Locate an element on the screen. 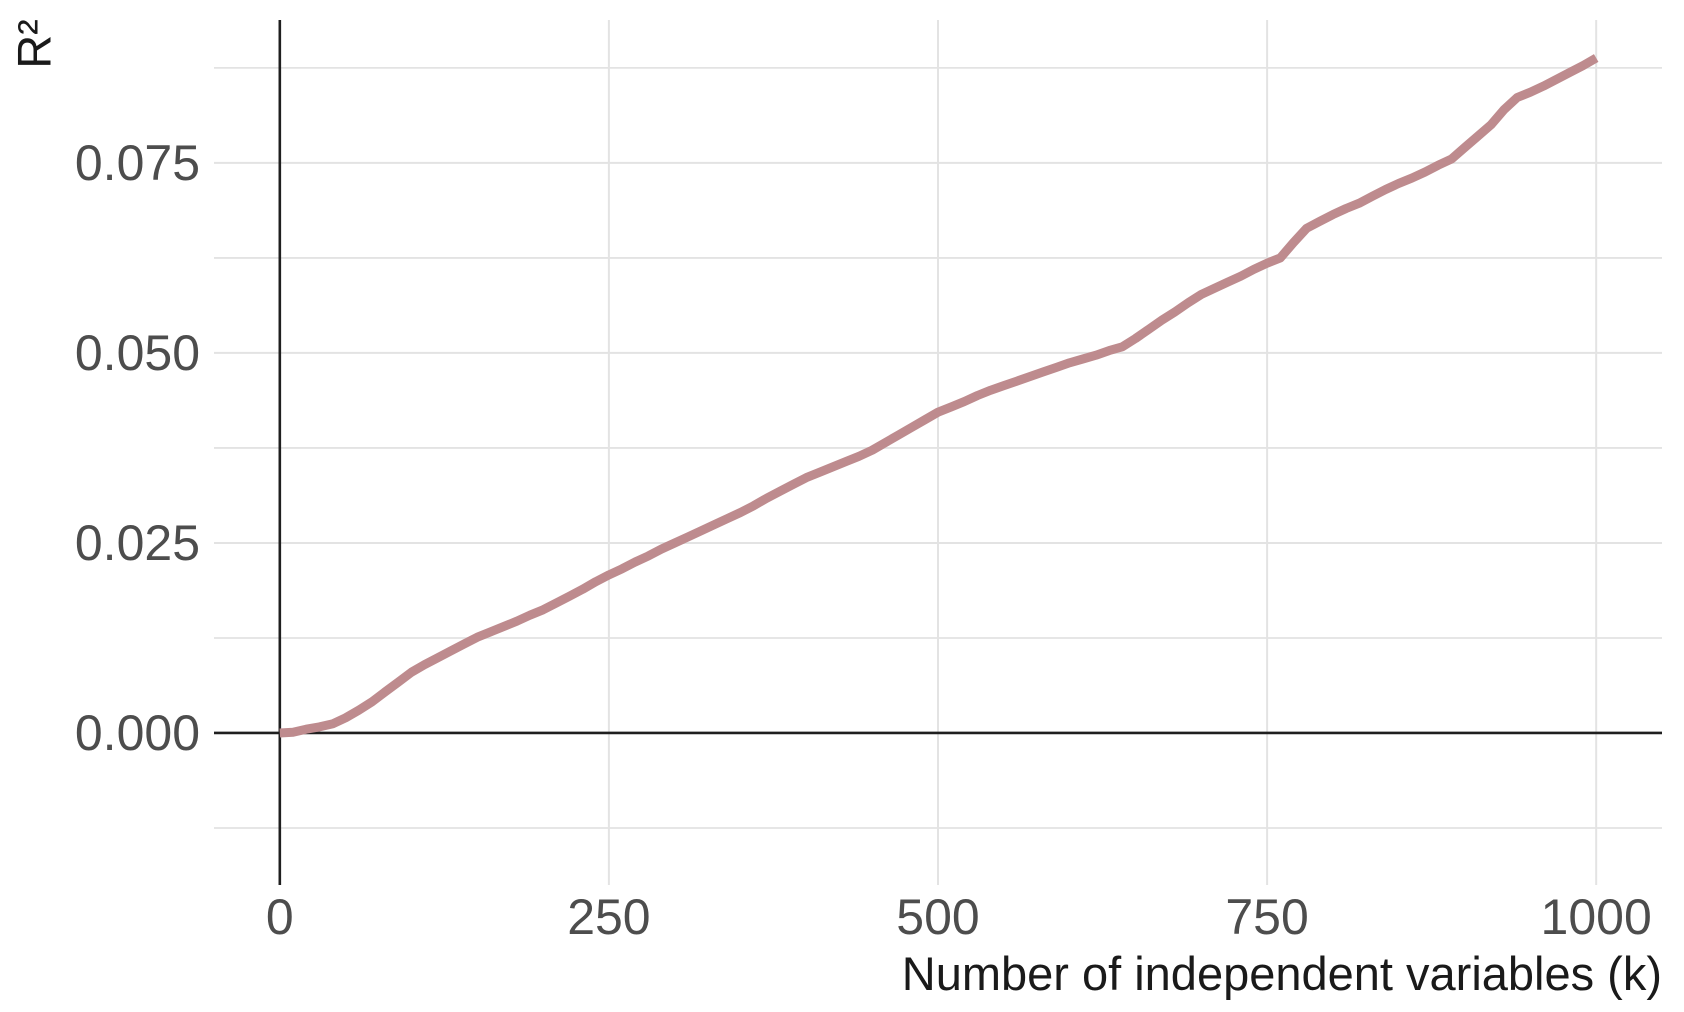  x-tick-label: 1000 is located at coordinates (1596, 917).